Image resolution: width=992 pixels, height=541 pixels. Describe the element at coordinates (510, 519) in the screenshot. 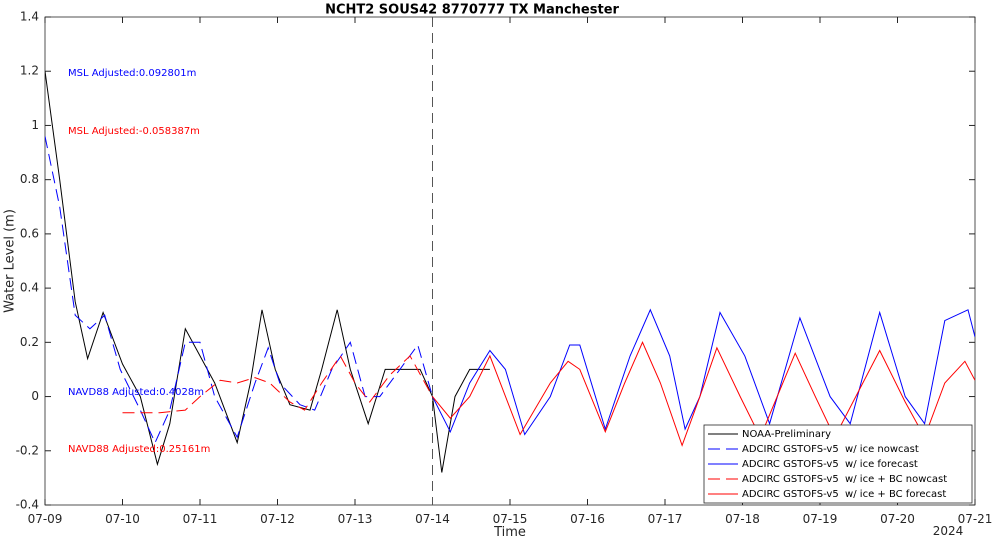

I see `x-tick-label: 07-15` at that location.